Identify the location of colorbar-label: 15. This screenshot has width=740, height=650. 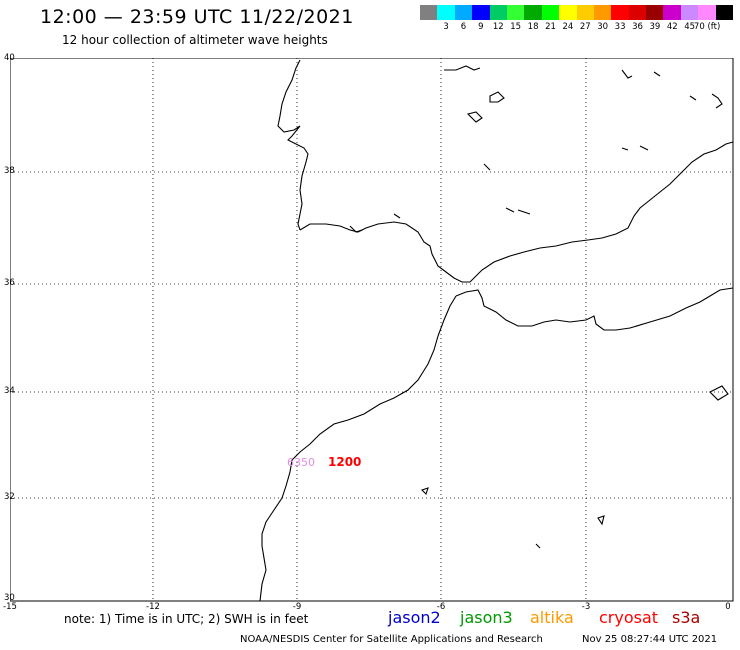
(516, 27).